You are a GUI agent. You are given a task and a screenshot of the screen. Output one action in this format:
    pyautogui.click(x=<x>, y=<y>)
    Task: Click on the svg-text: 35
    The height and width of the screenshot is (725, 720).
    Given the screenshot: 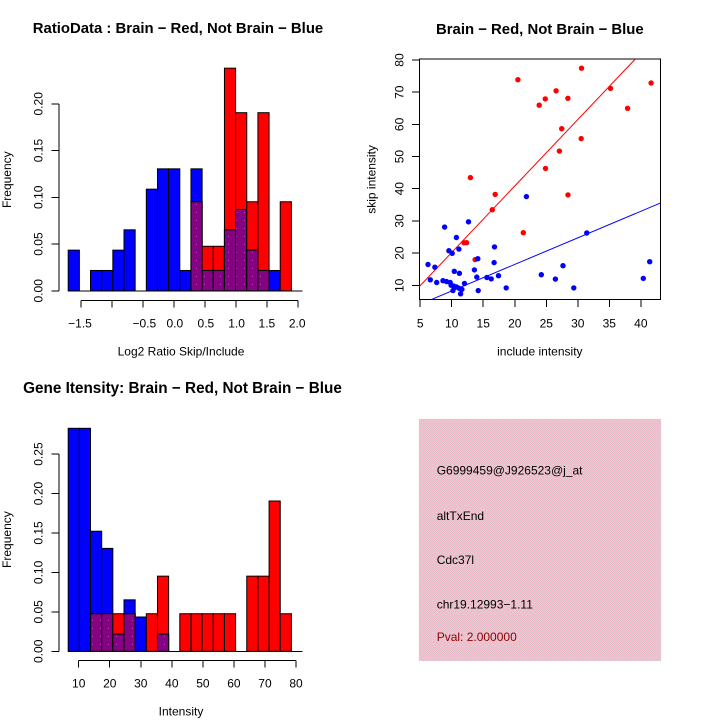 What is the action you would take?
    pyautogui.click(x=610, y=323)
    